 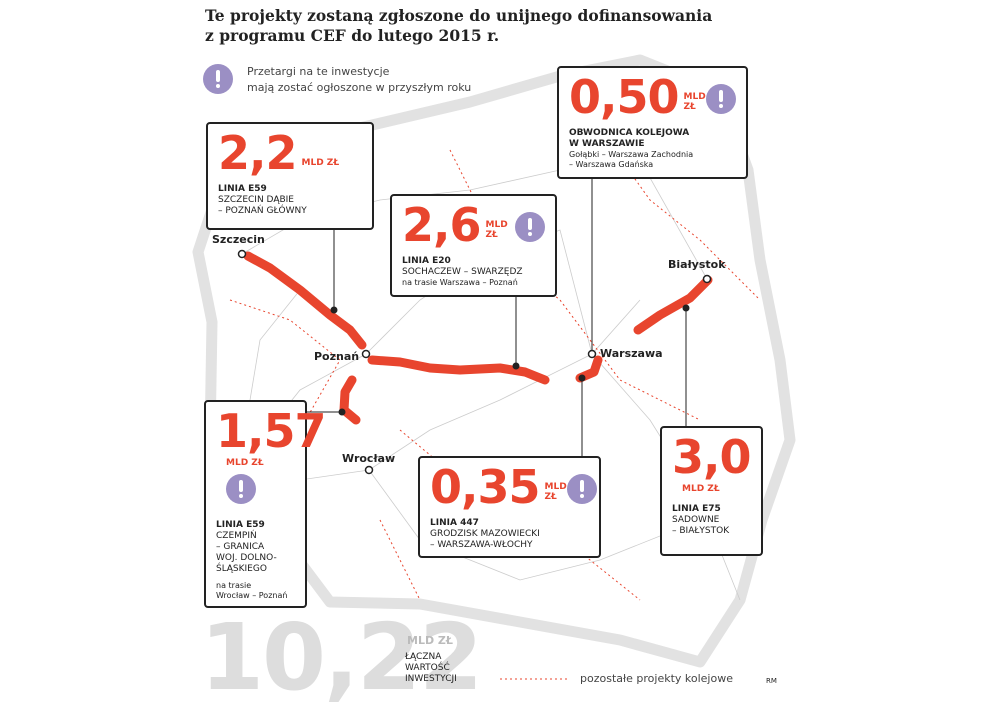 I want to click on project-route: – GRANICA, so click(x=240, y=547).